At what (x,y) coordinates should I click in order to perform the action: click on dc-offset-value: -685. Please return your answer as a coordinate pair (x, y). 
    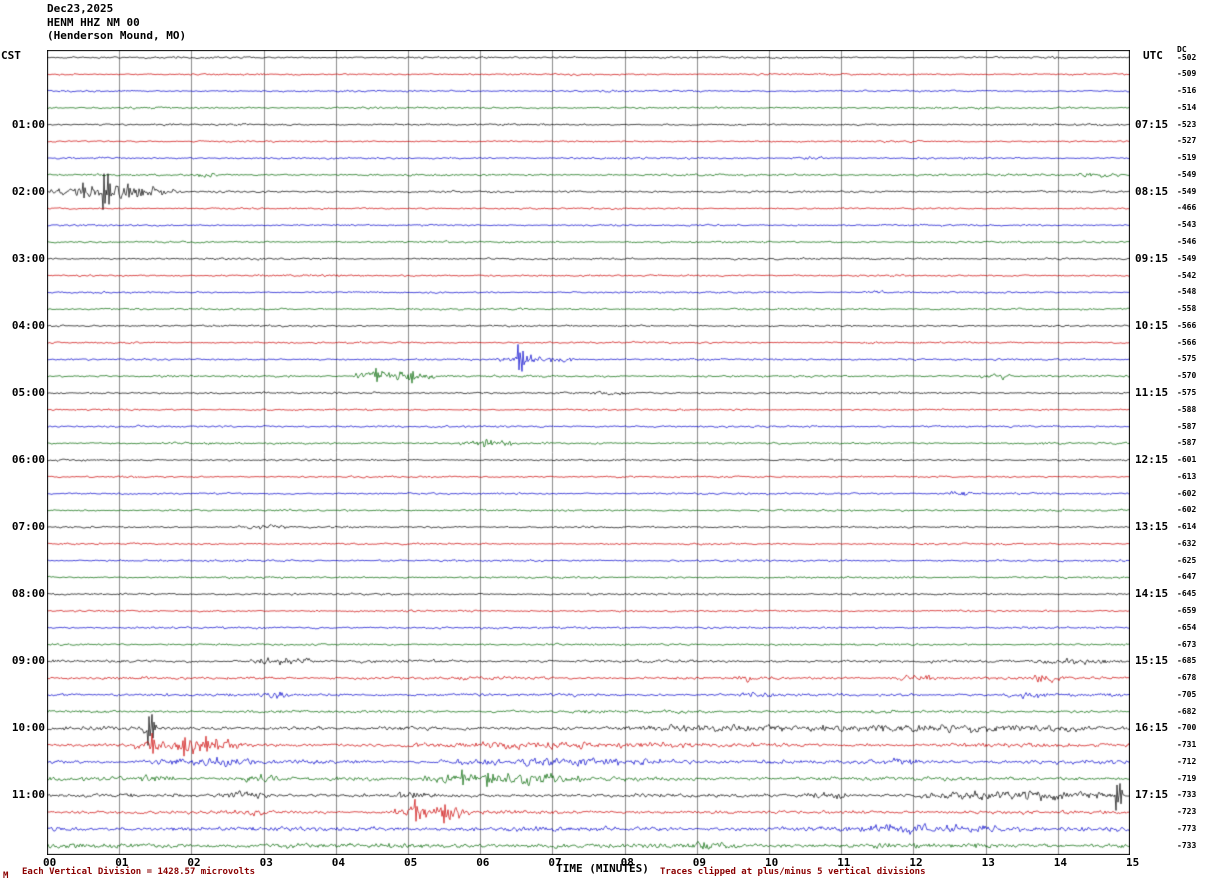
    Looking at the image, I should click on (1187, 661).